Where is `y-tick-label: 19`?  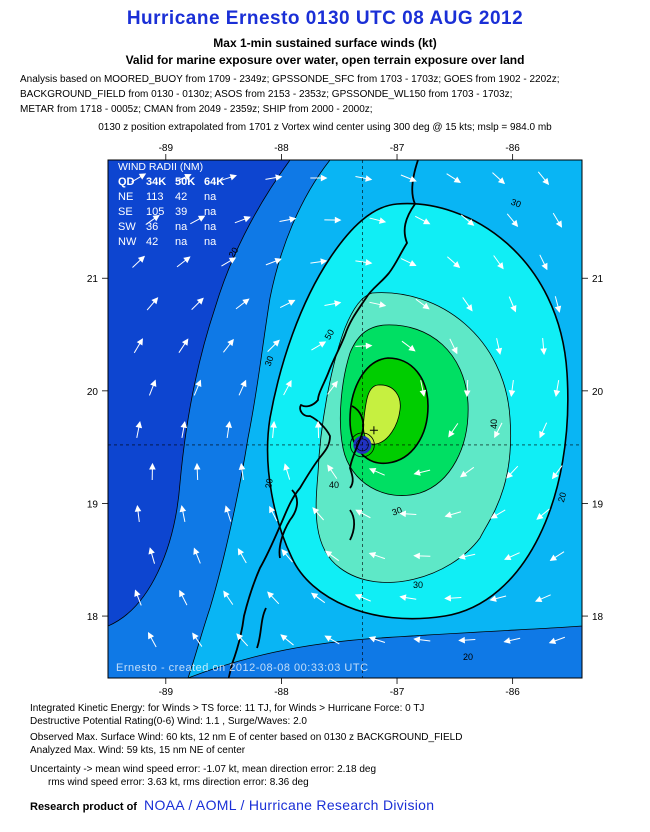
y-tick-label: 19 is located at coordinates (93, 504).